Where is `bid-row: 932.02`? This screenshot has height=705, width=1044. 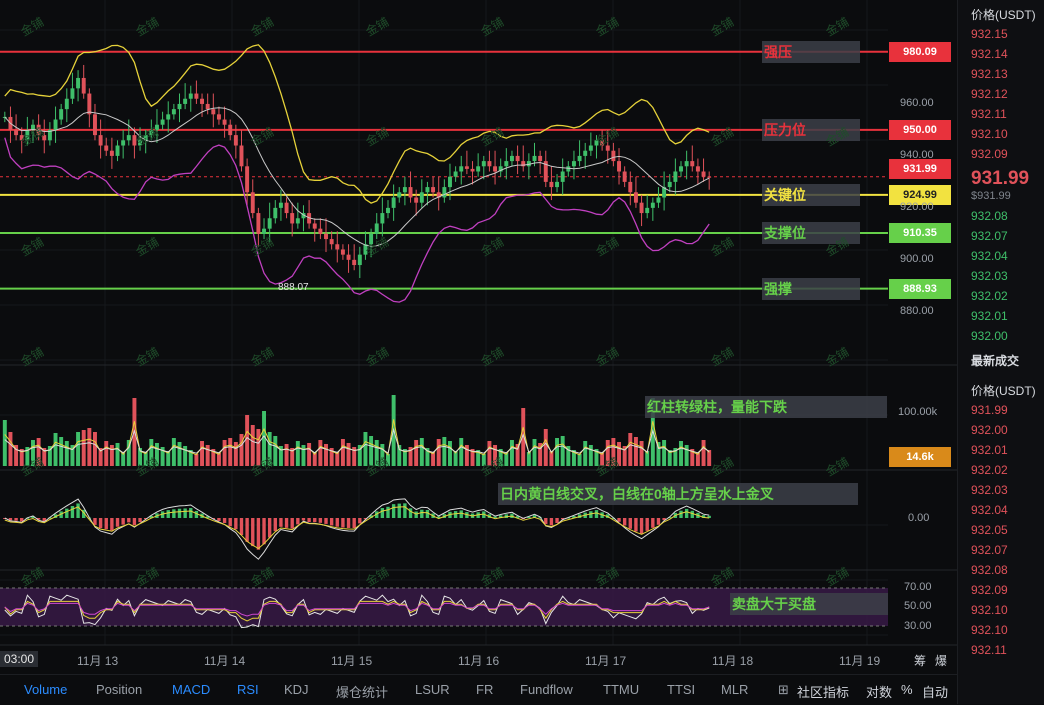 bid-row: 932.02 is located at coordinates (989, 296).